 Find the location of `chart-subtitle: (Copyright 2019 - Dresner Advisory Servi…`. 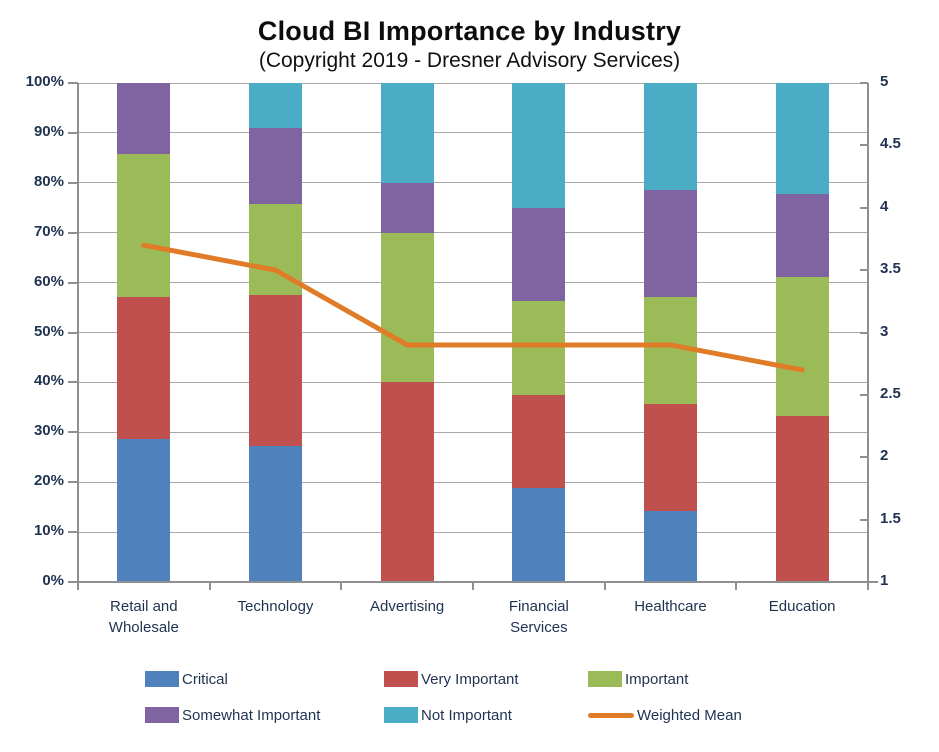

chart-subtitle: (Copyright 2019 - Dresner Advisory Servi… is located at coordinates (469, 60).